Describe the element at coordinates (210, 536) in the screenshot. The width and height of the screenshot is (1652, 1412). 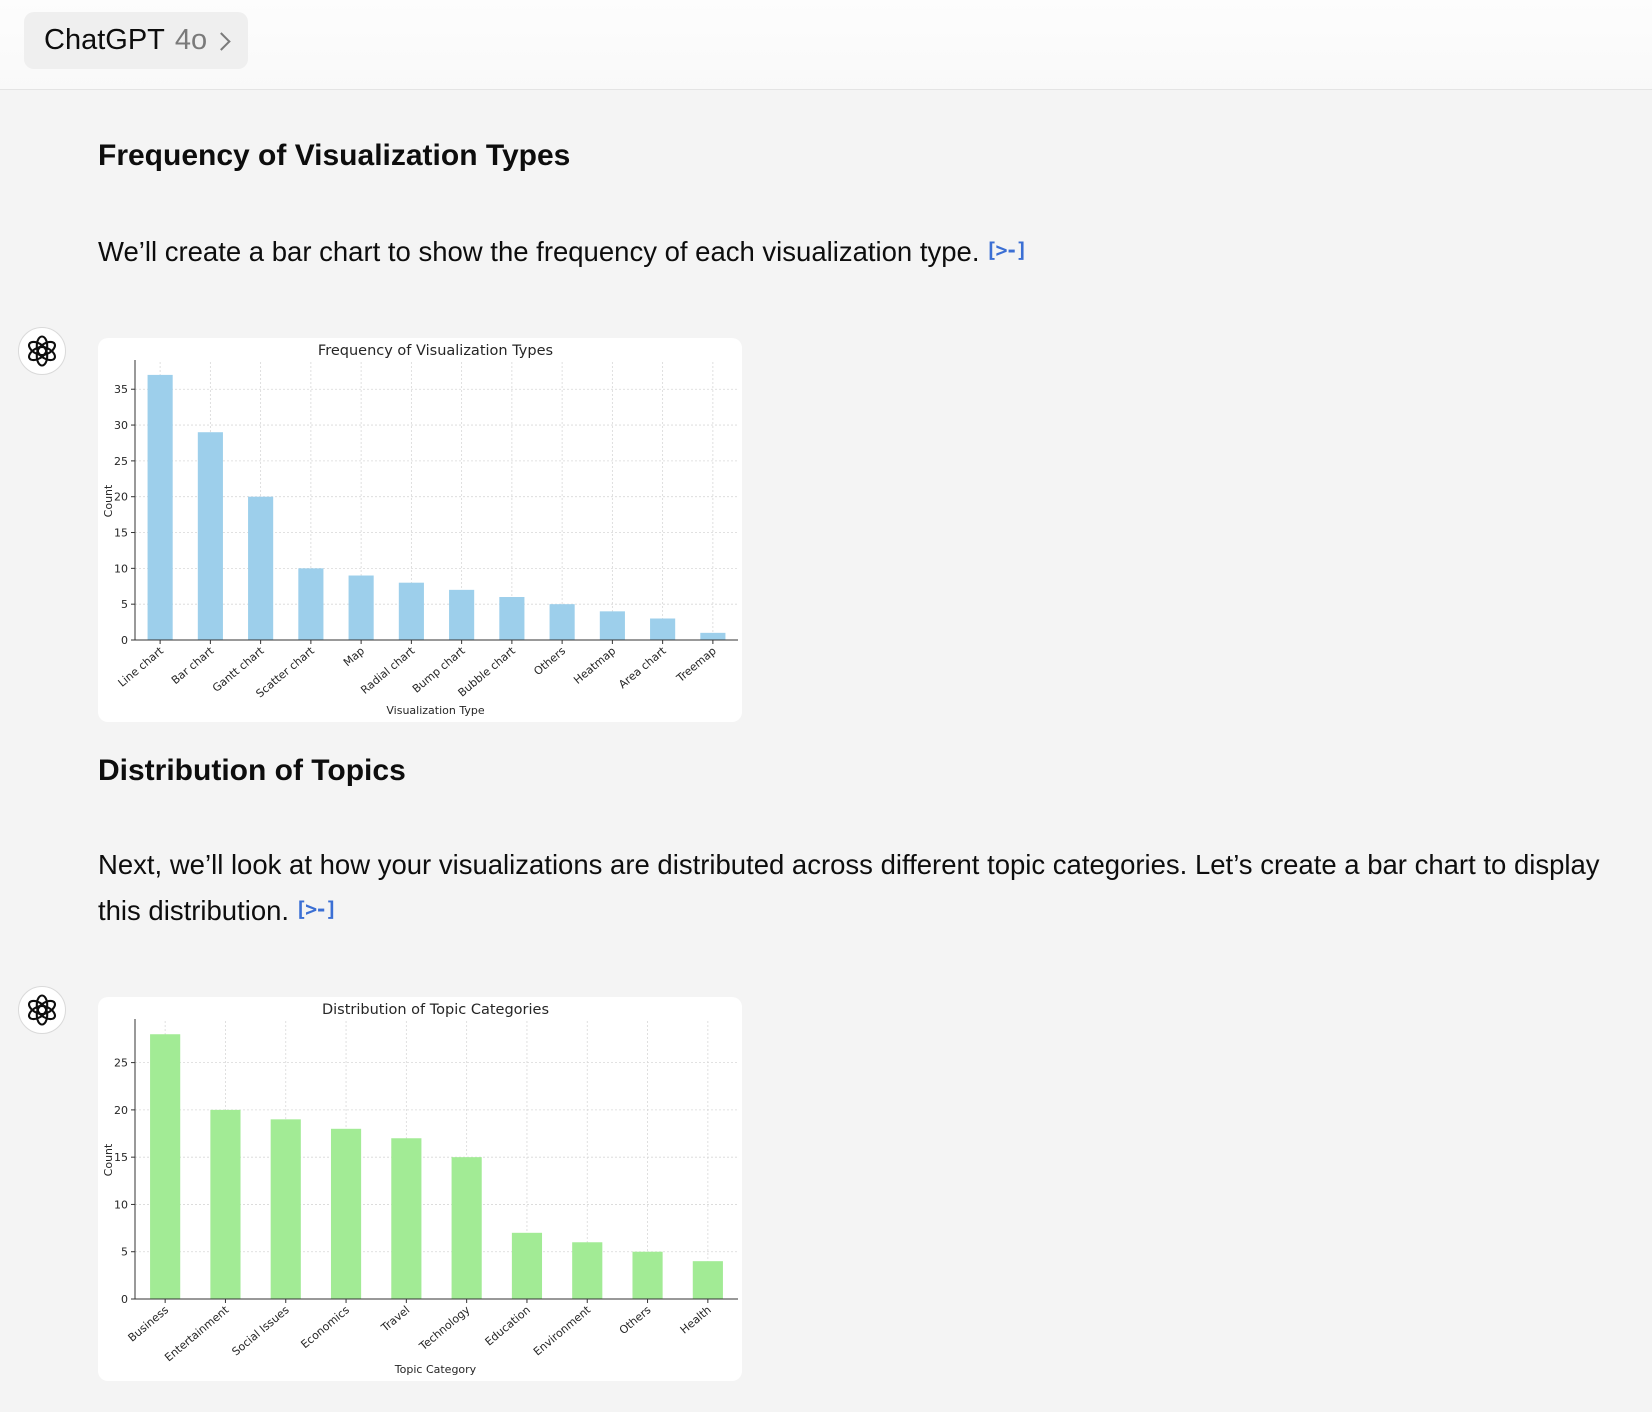
I see `bar-bar-chart` at that location.